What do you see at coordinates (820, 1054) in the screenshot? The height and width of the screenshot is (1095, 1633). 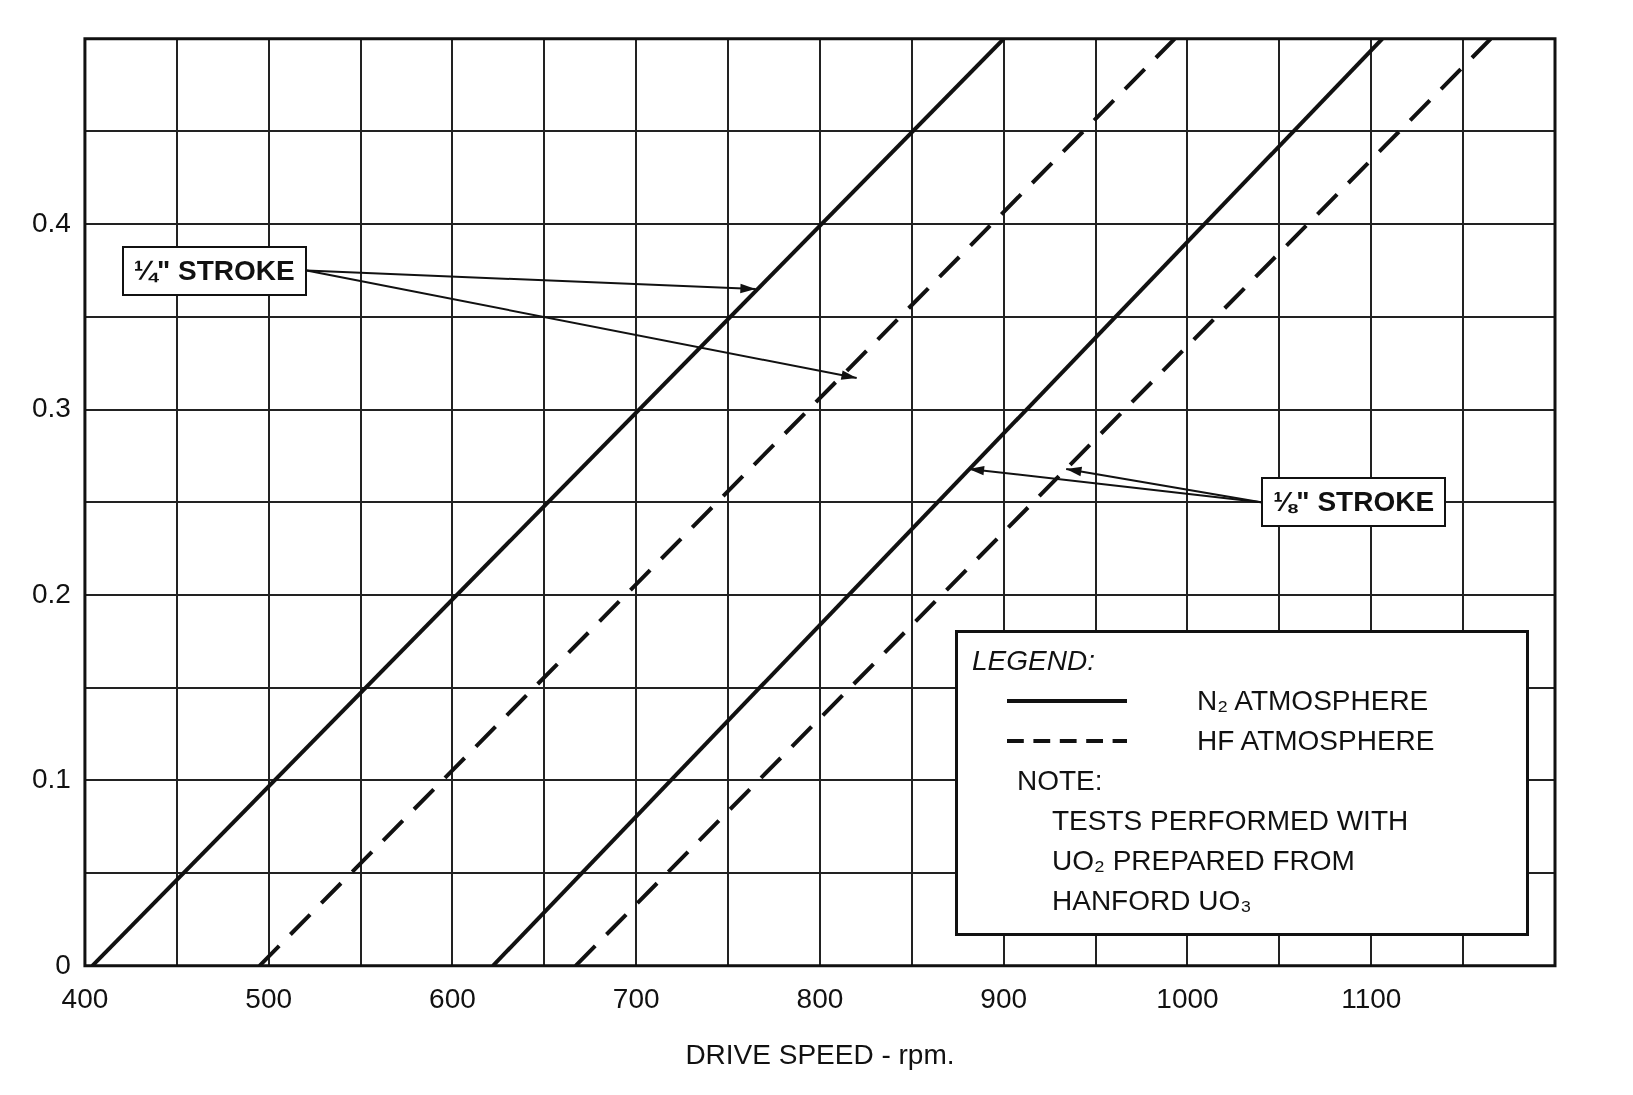 I see `x-axis-title: DRIVE SPEED - rpm.` at bounding box center [820, 1054].